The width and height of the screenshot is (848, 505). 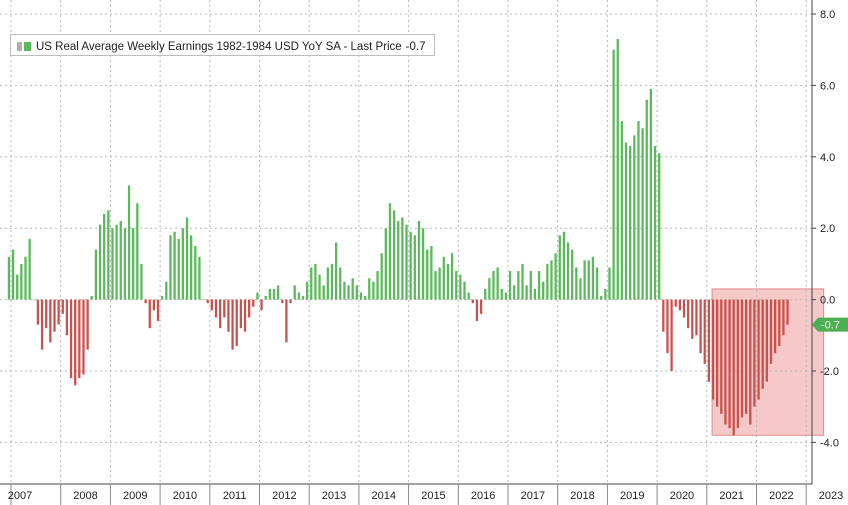 I want to click on x-tick-label: 2016, so click(x=483, y=496).